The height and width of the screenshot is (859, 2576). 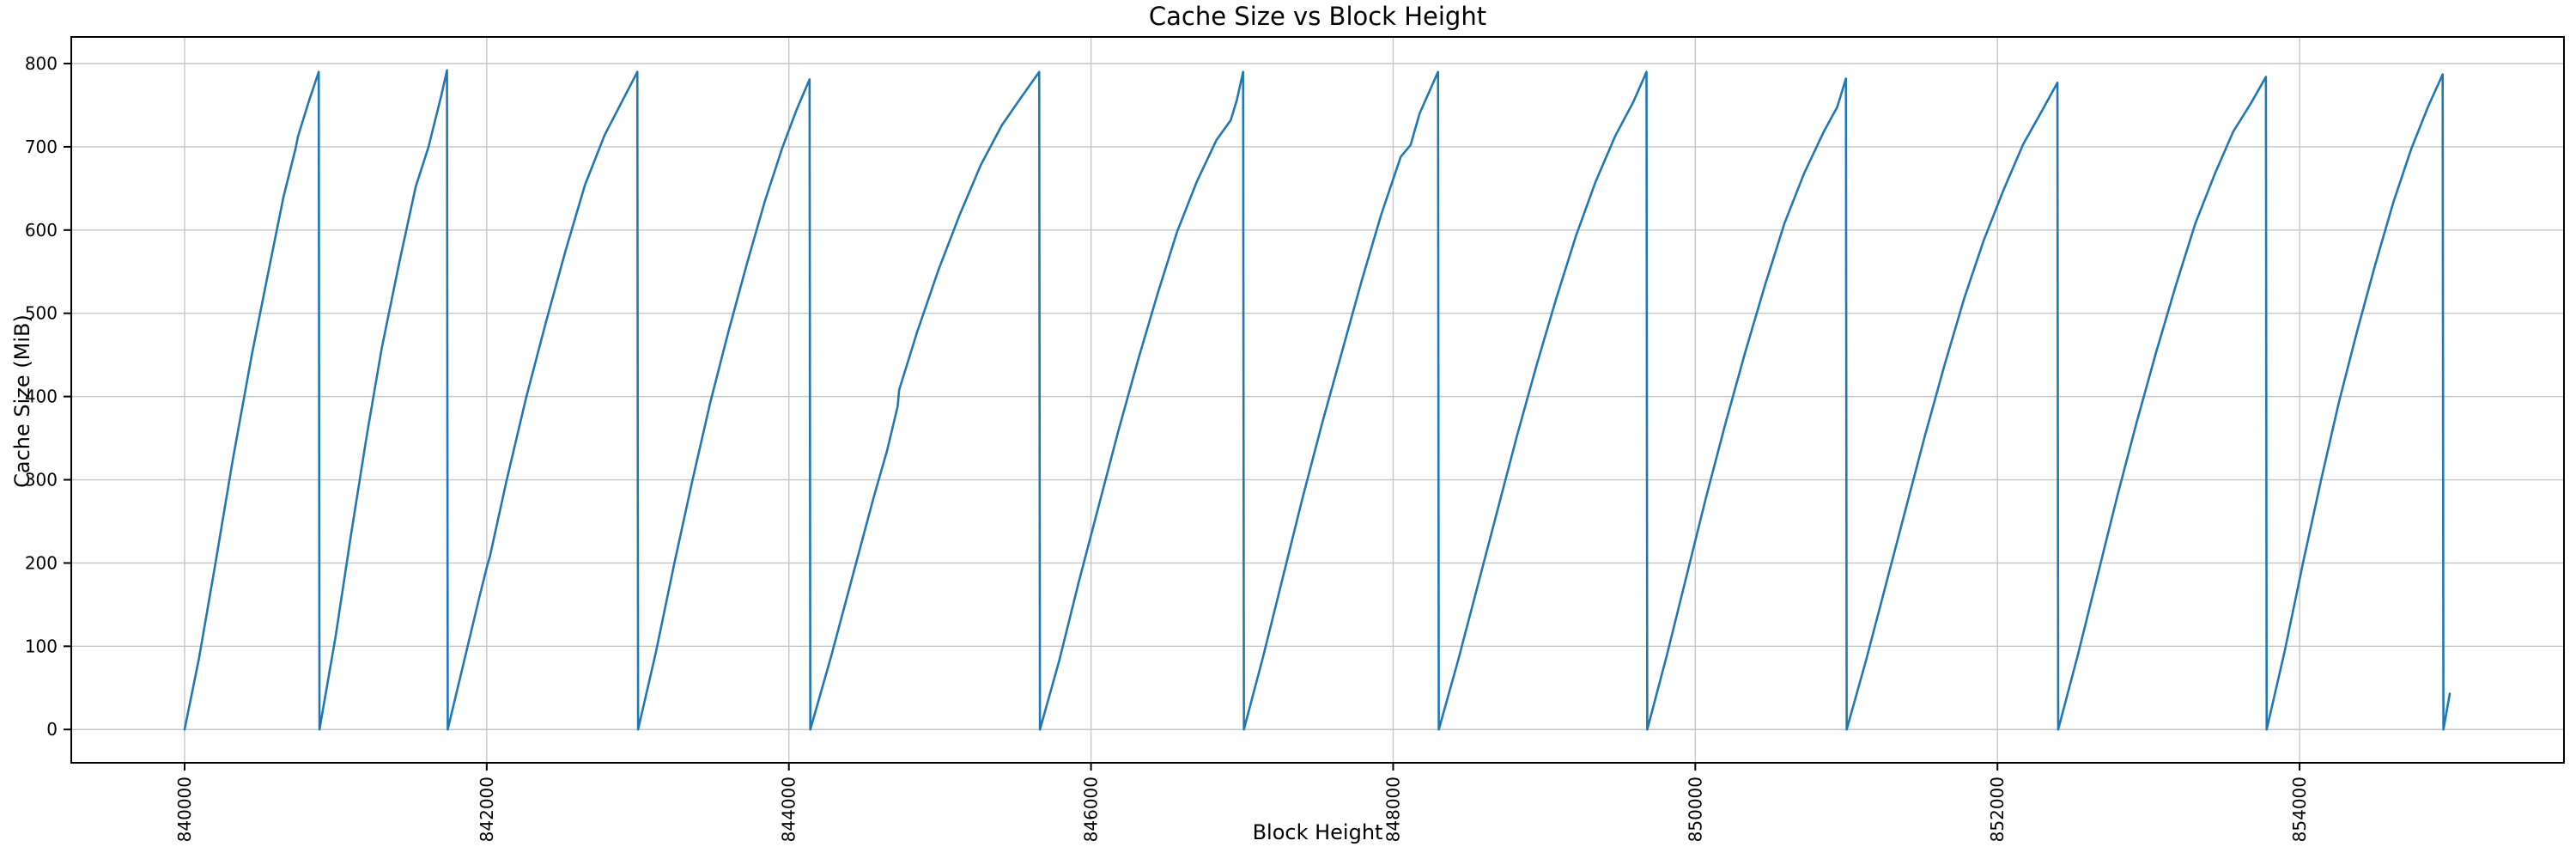 What do you see at coordinates (2299, 809) in the screenshot?
I see `x-tick-label: 854000` at bounding box center [2299, 809].